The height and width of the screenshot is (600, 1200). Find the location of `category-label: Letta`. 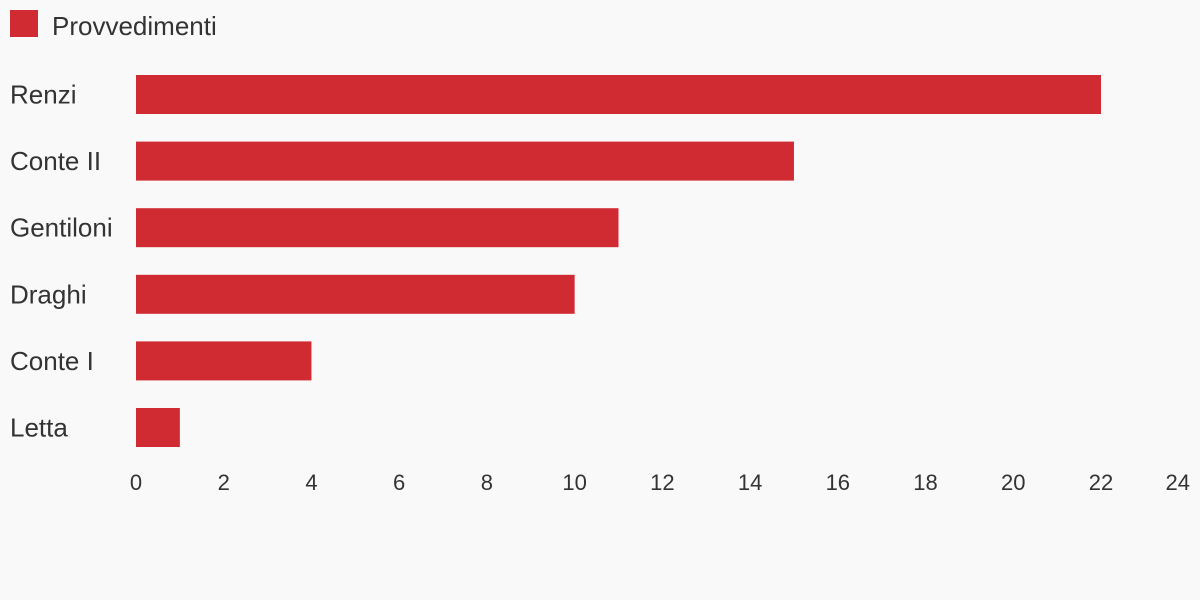

category-label: Letta is located at coordinates (39, 428).